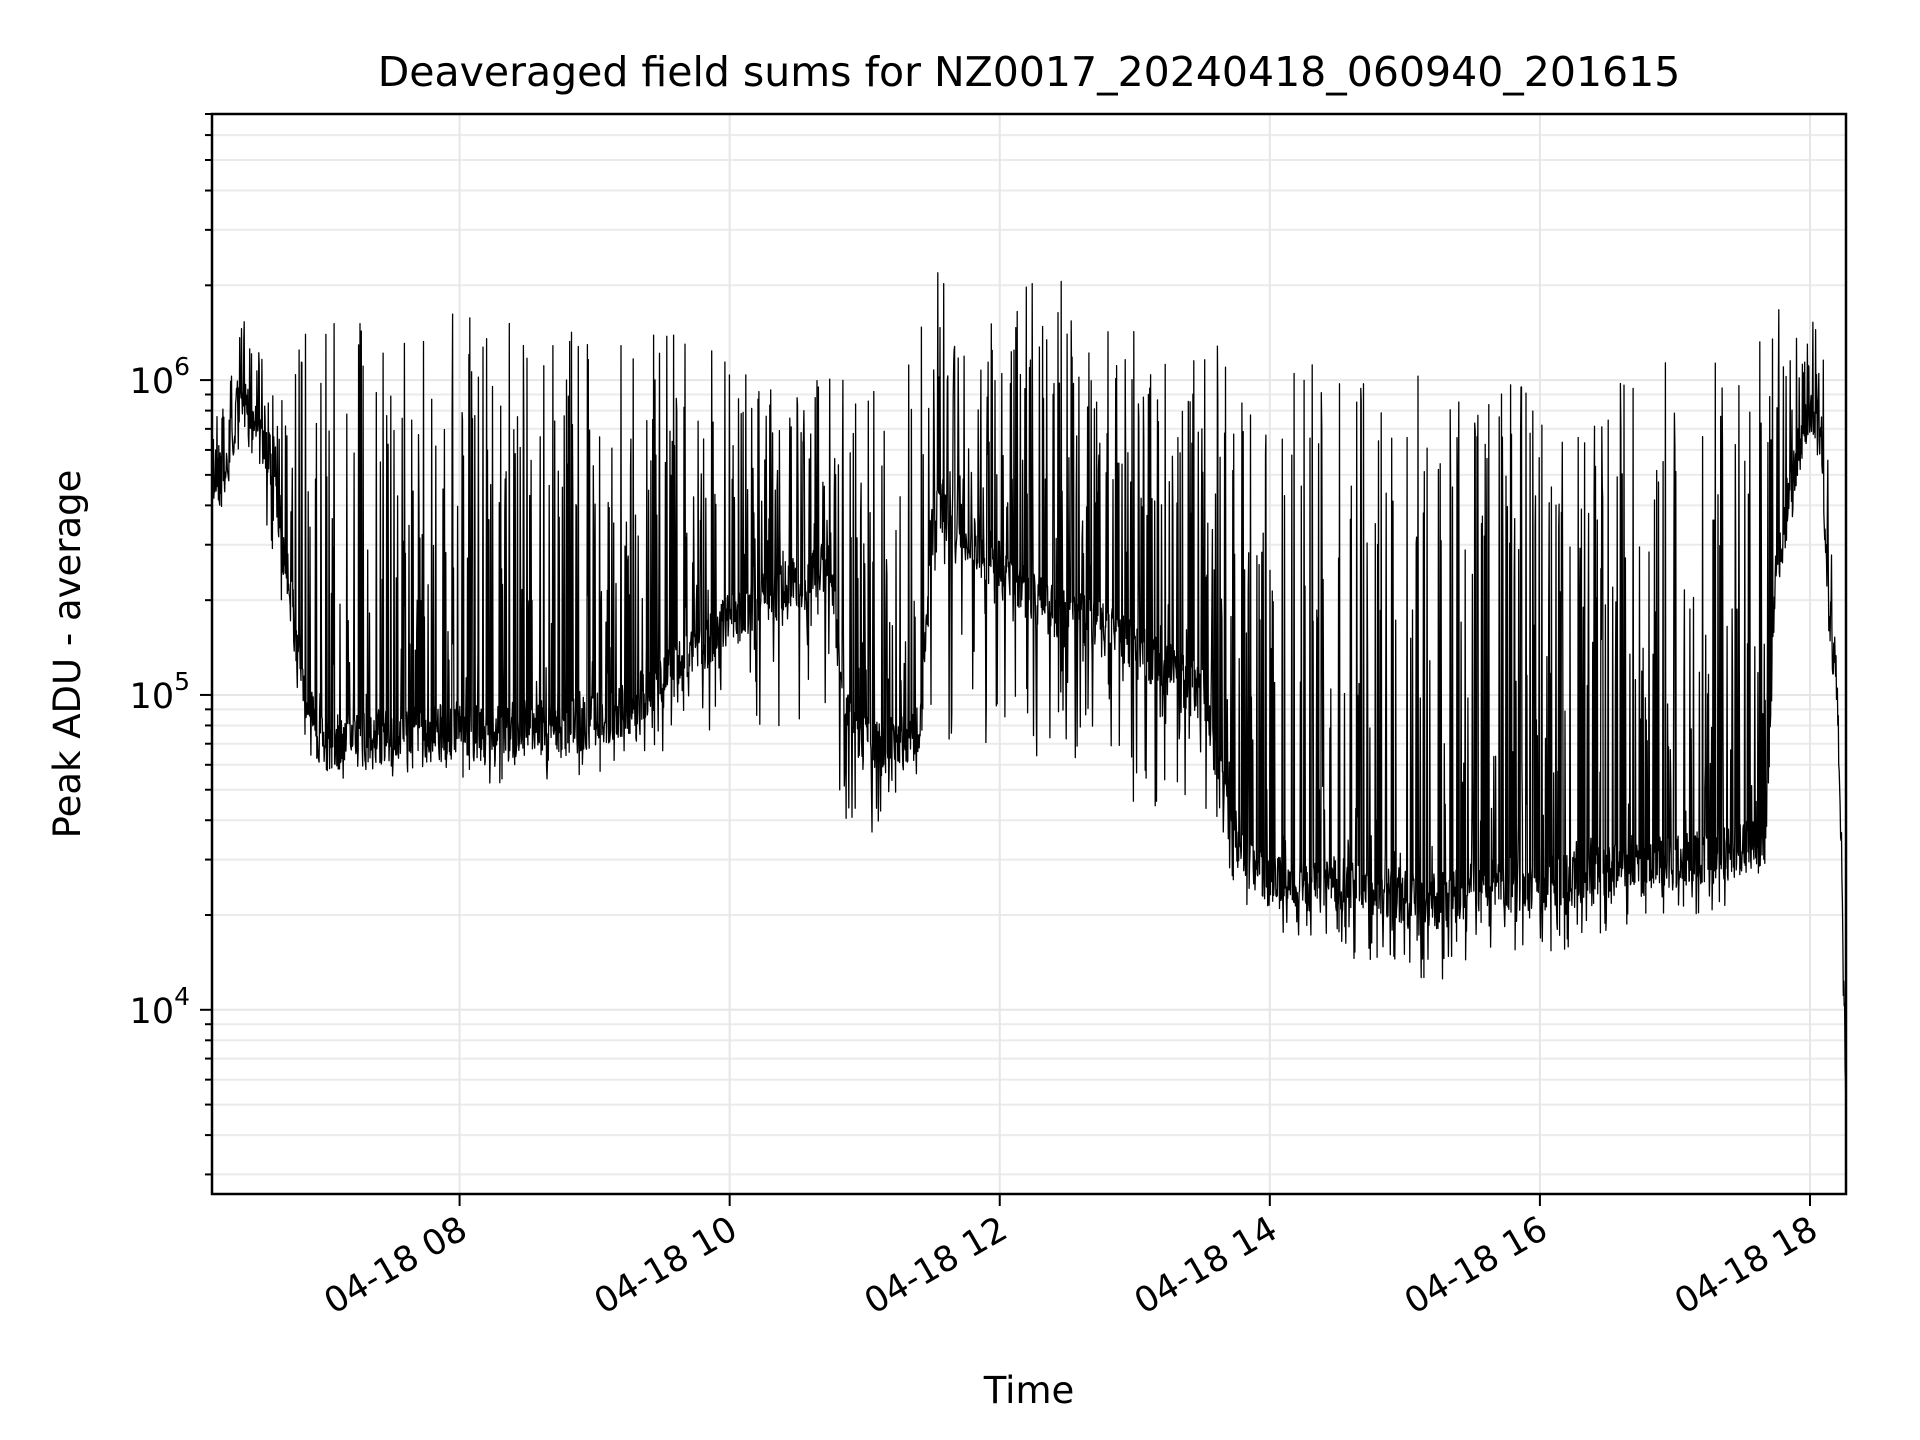 Image resolution: width=1920 pixels, height=1440 pixels. What do you see at coordinates (1206, 1265) in the screenshot?
I see `x-tick-label: 04-18 14` at bounding box center [1206, 1265].